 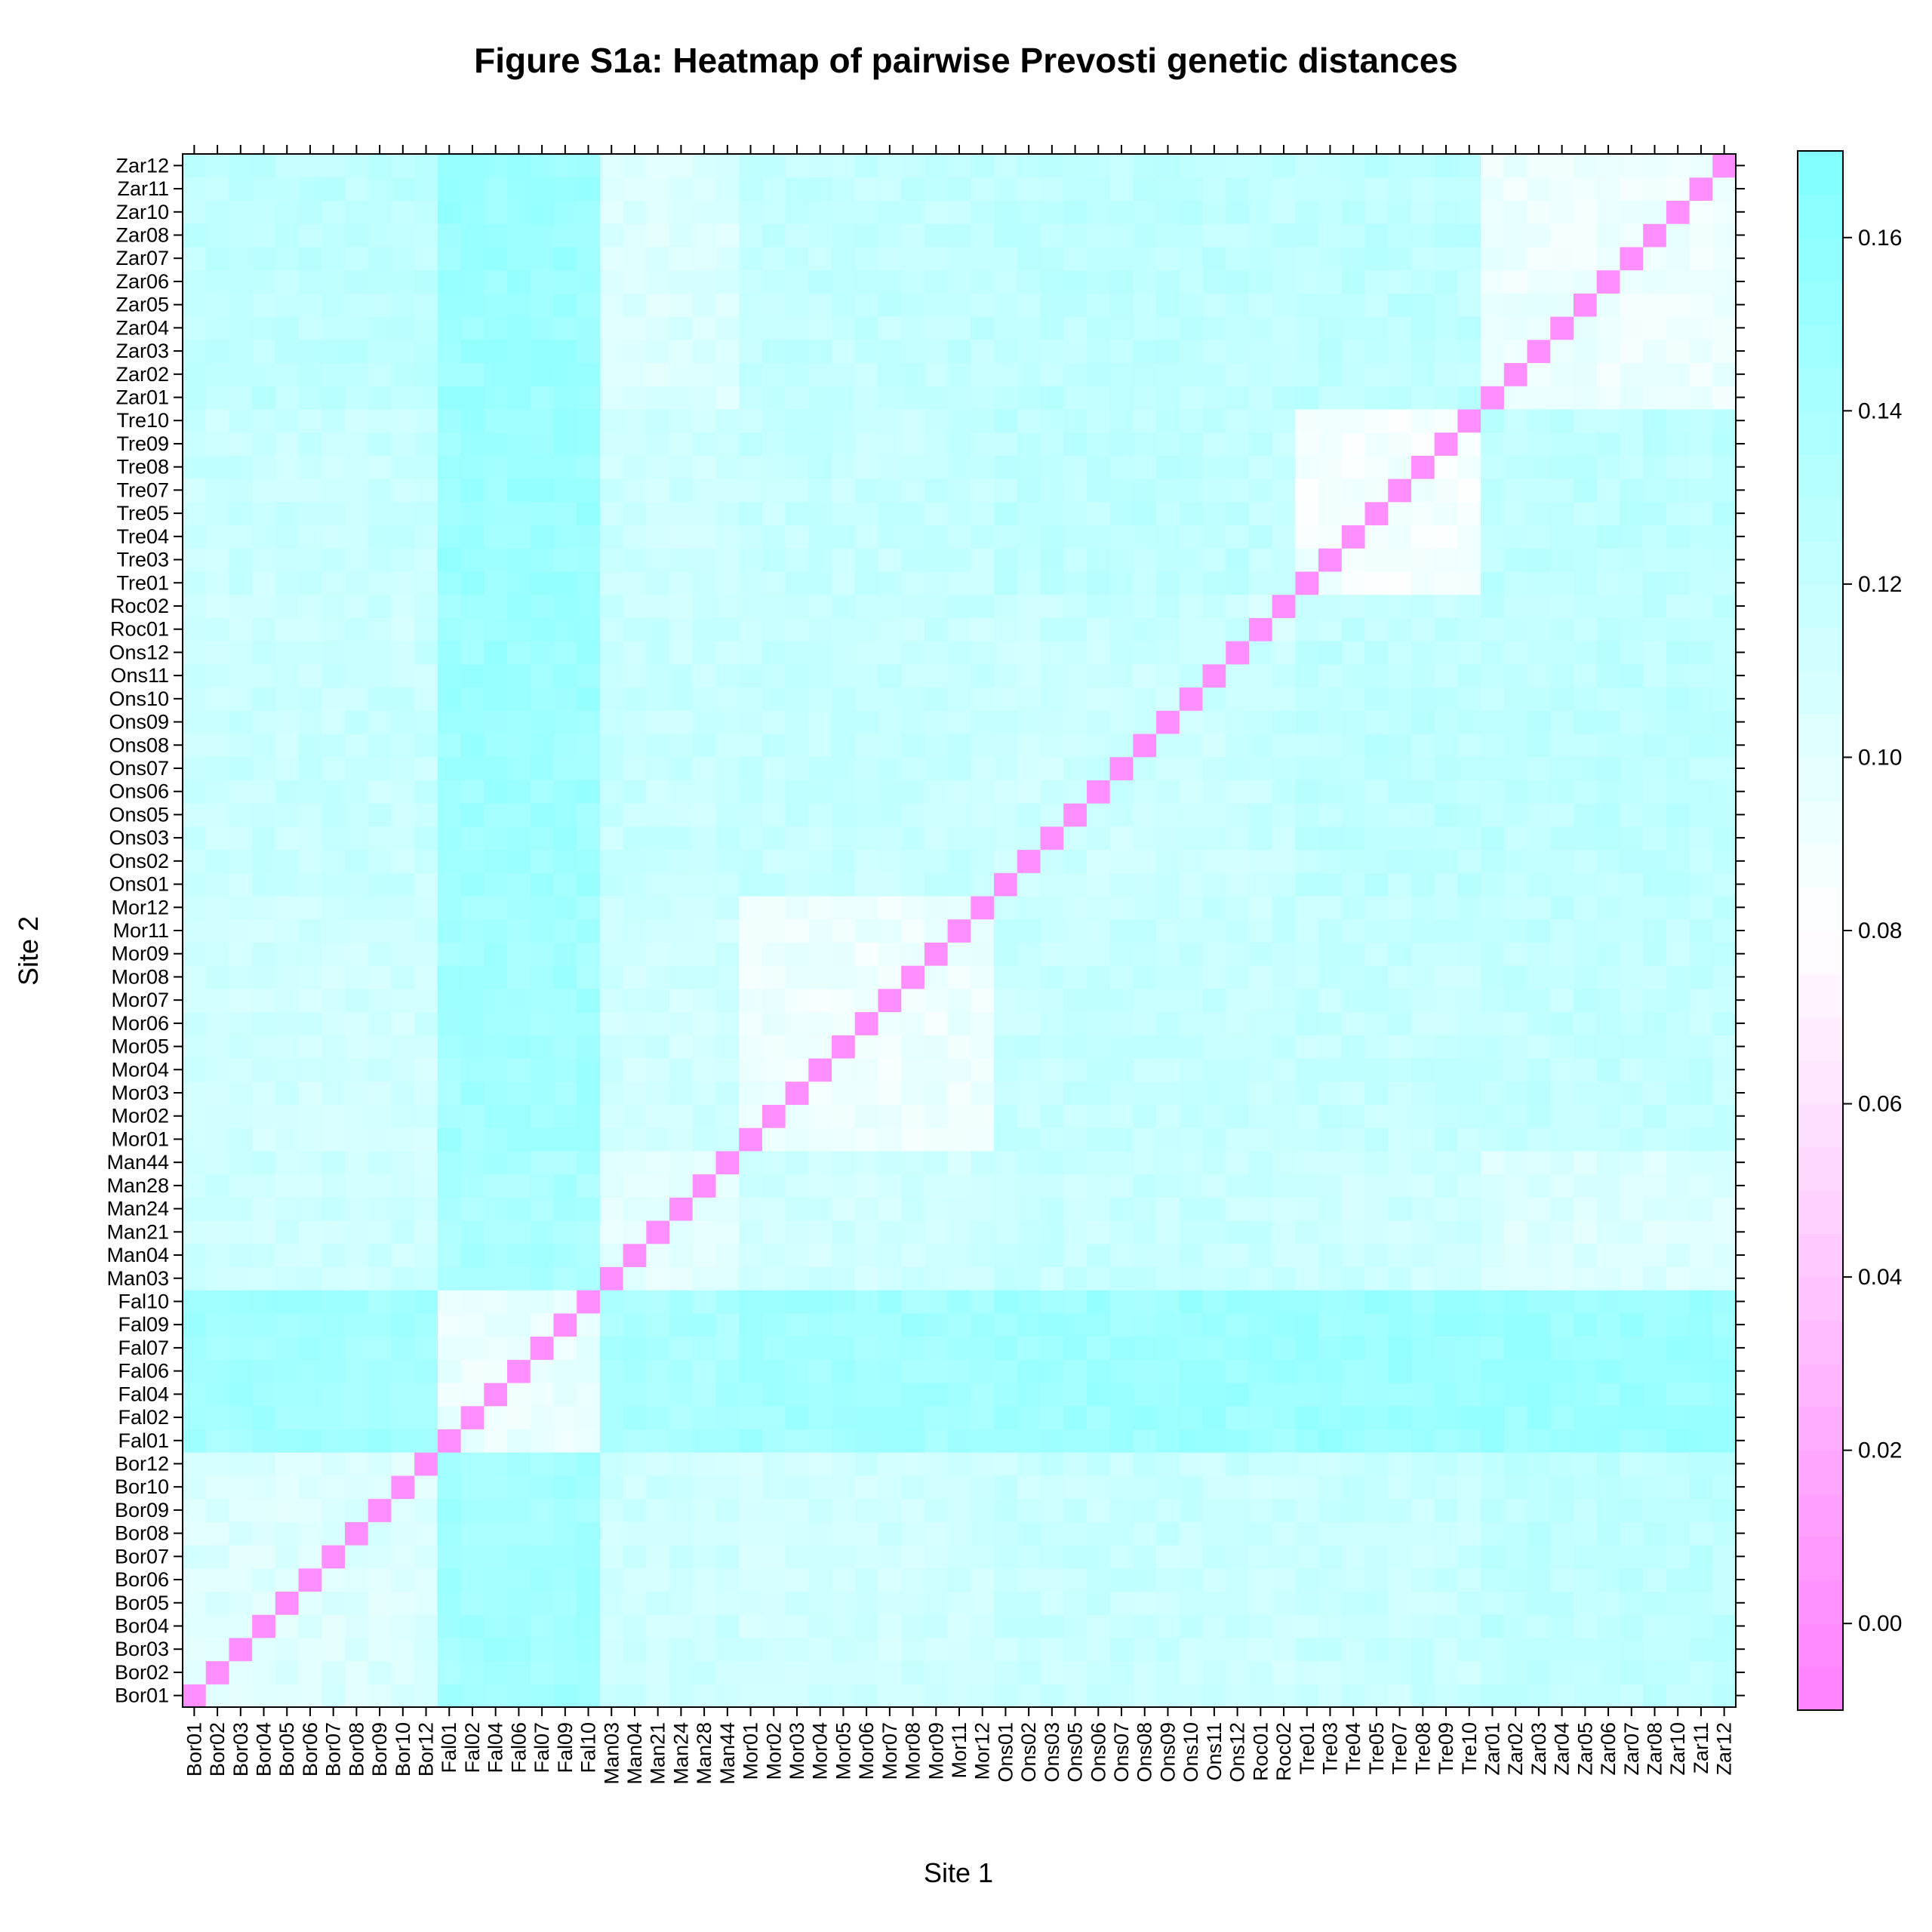 What do you see at coordinates (1515, 1749) in the screenshot?
I see `x-tick-label: Zar02` at bounding box center [1515, 1749].